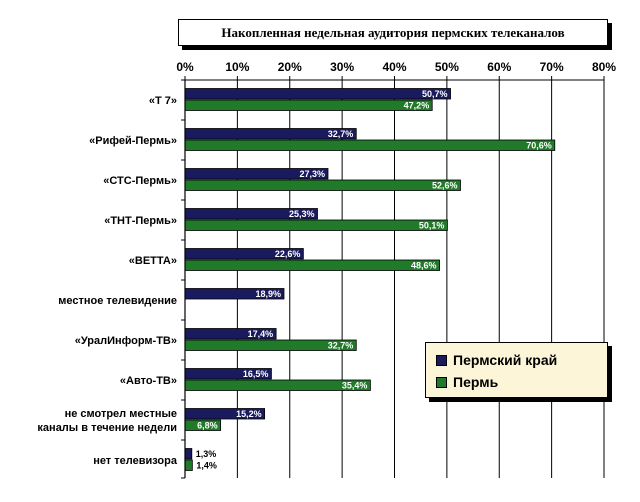  I want to click on data-label: 17,4%, so click(261, 334).